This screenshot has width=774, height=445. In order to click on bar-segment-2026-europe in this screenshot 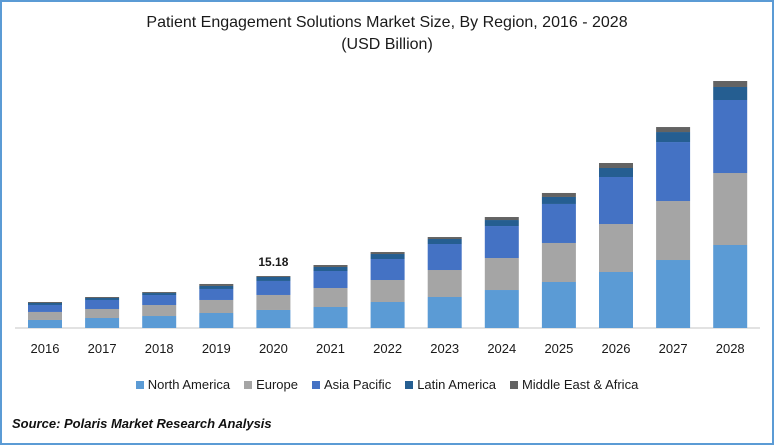, I will do `click(616, 248)`.